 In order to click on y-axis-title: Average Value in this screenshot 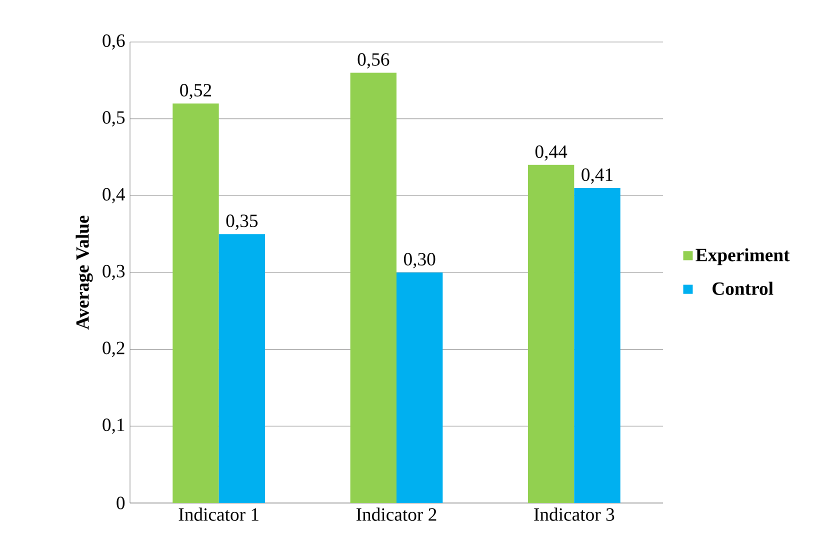, I will do `click(84, 273)`.